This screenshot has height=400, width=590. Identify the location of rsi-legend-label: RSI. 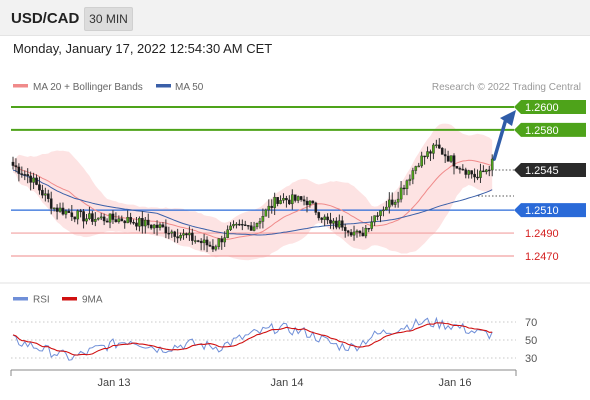
(41, 300).